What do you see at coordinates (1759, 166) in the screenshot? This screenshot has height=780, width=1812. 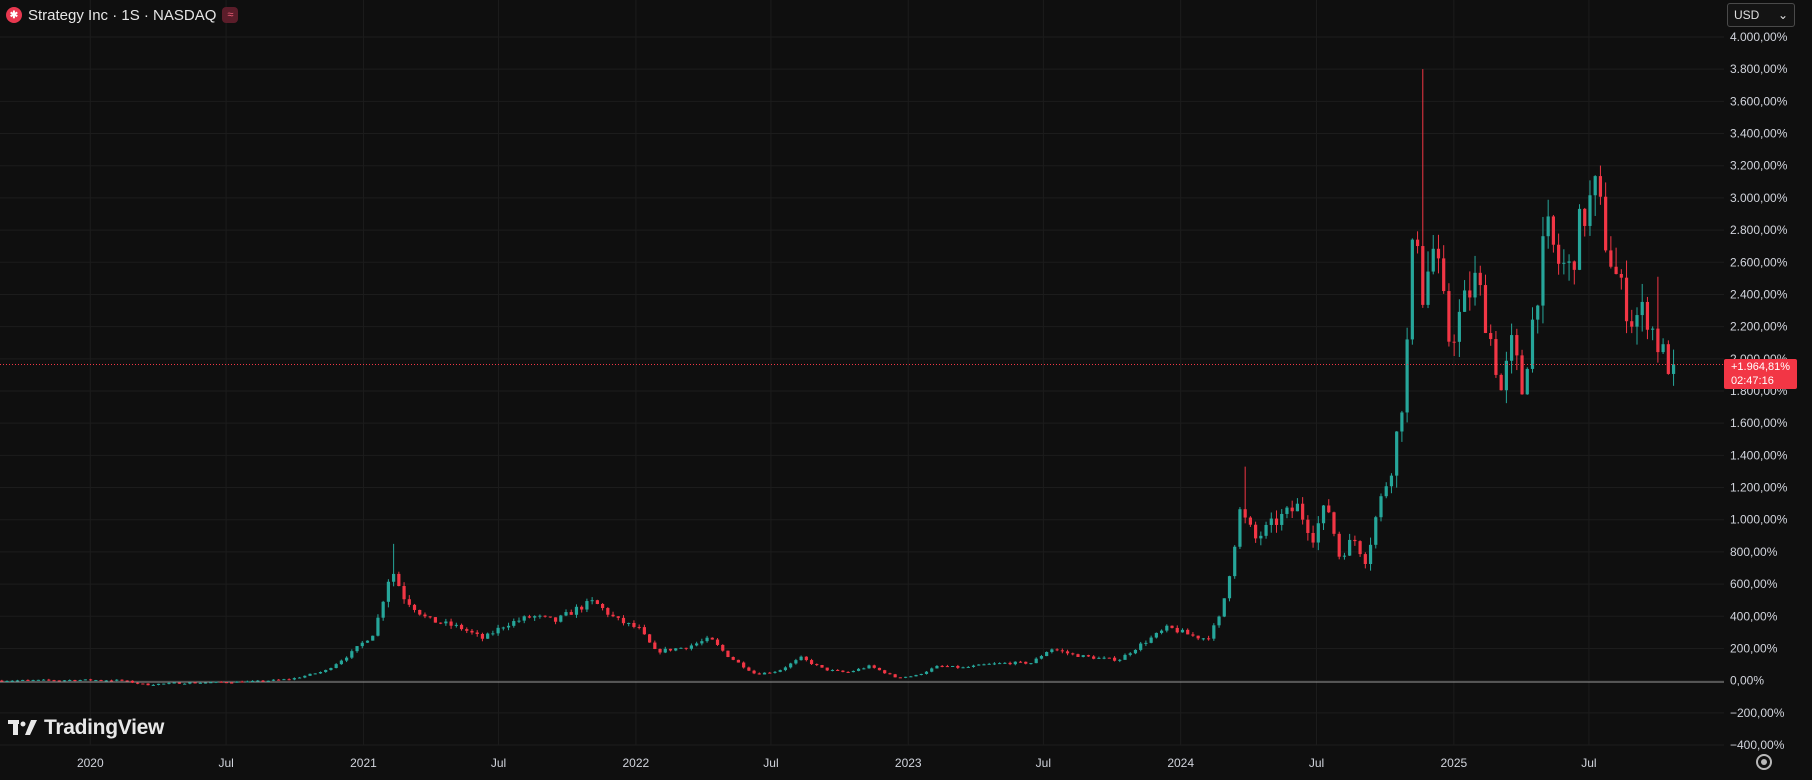 I see `y-tick-label: 3.200,00%` at bounding box center [1759, 166].